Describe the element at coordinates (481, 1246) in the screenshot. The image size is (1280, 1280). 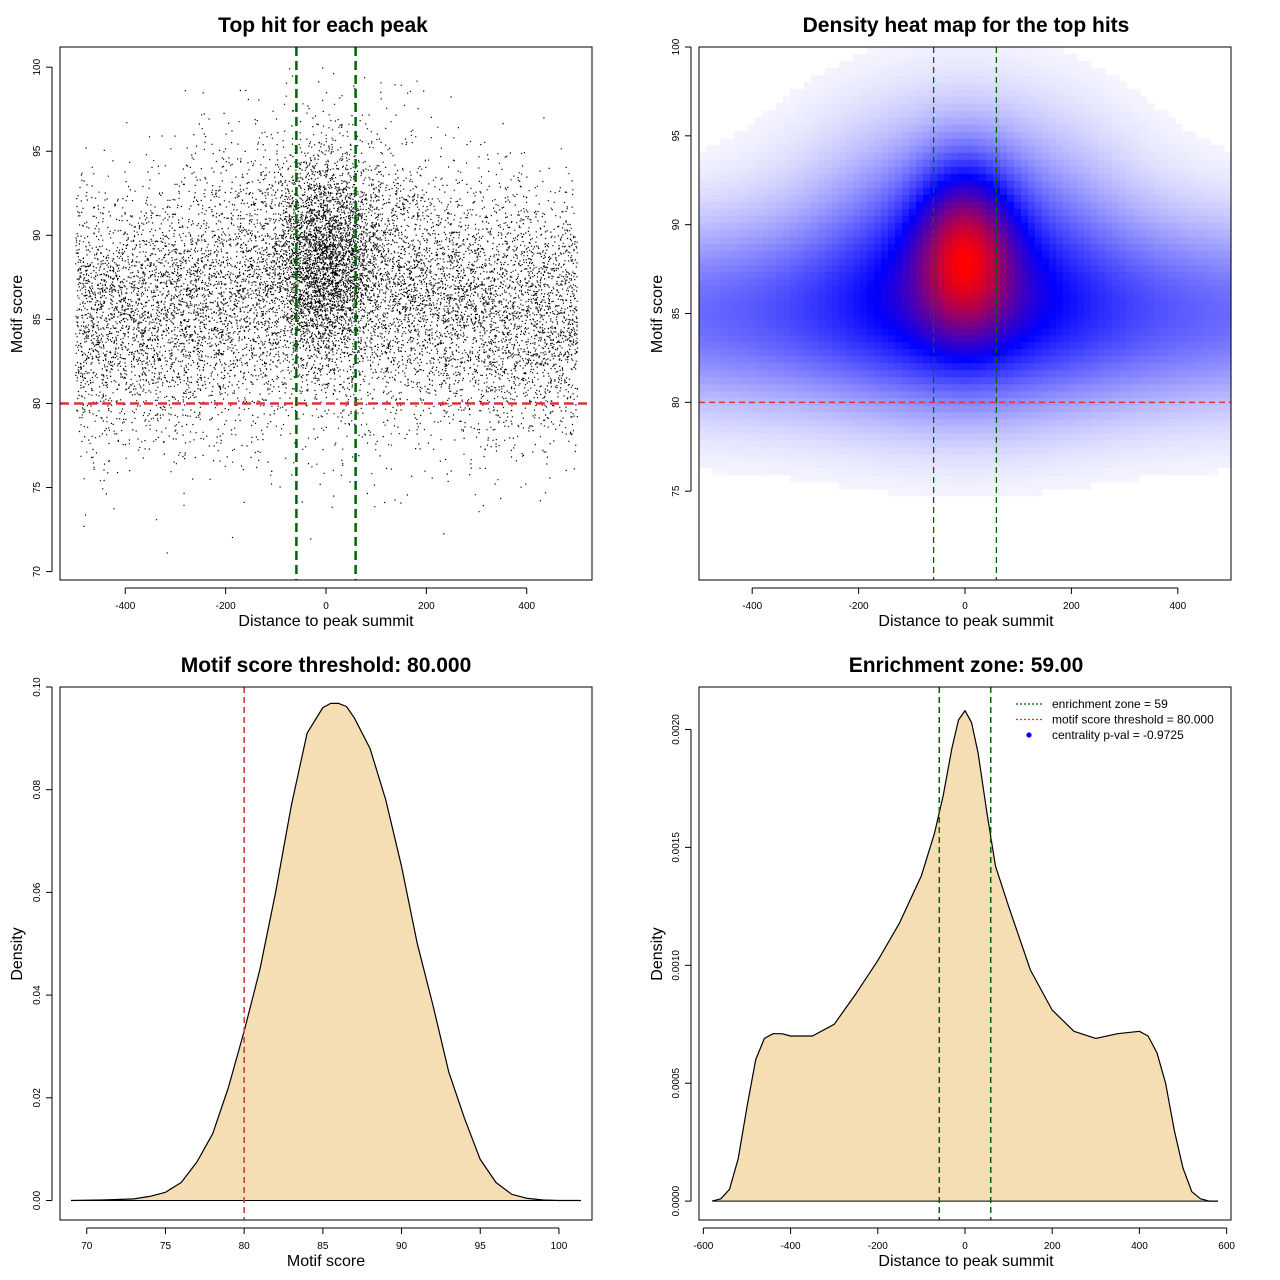
I see `panel3-x-tick-label: 95` at that location.